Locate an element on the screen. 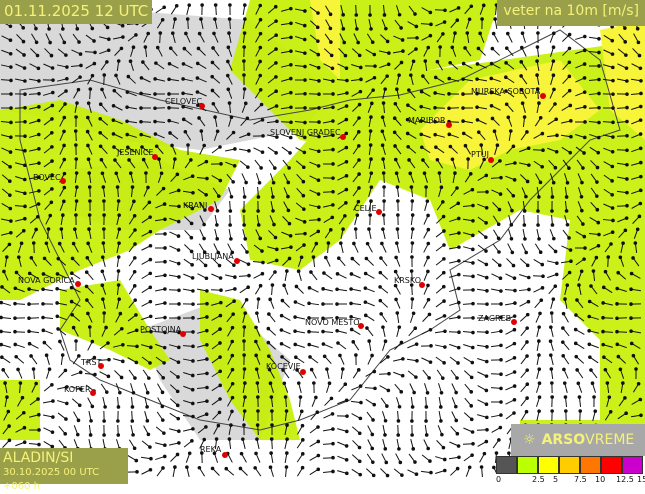  legend-swatch is located at coordinates (611, 465).